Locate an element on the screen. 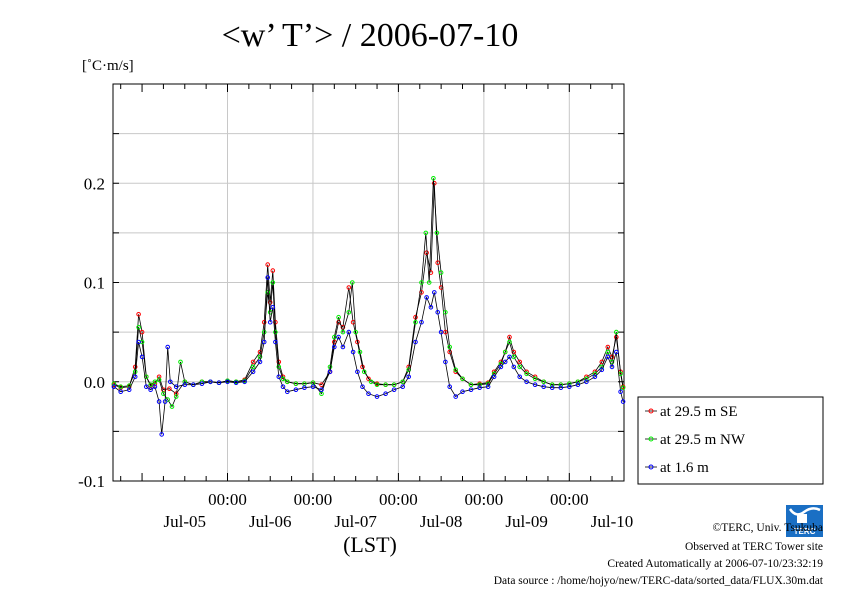  legend-entry: at 29.5 m SE is located at coordinates (691, 412).